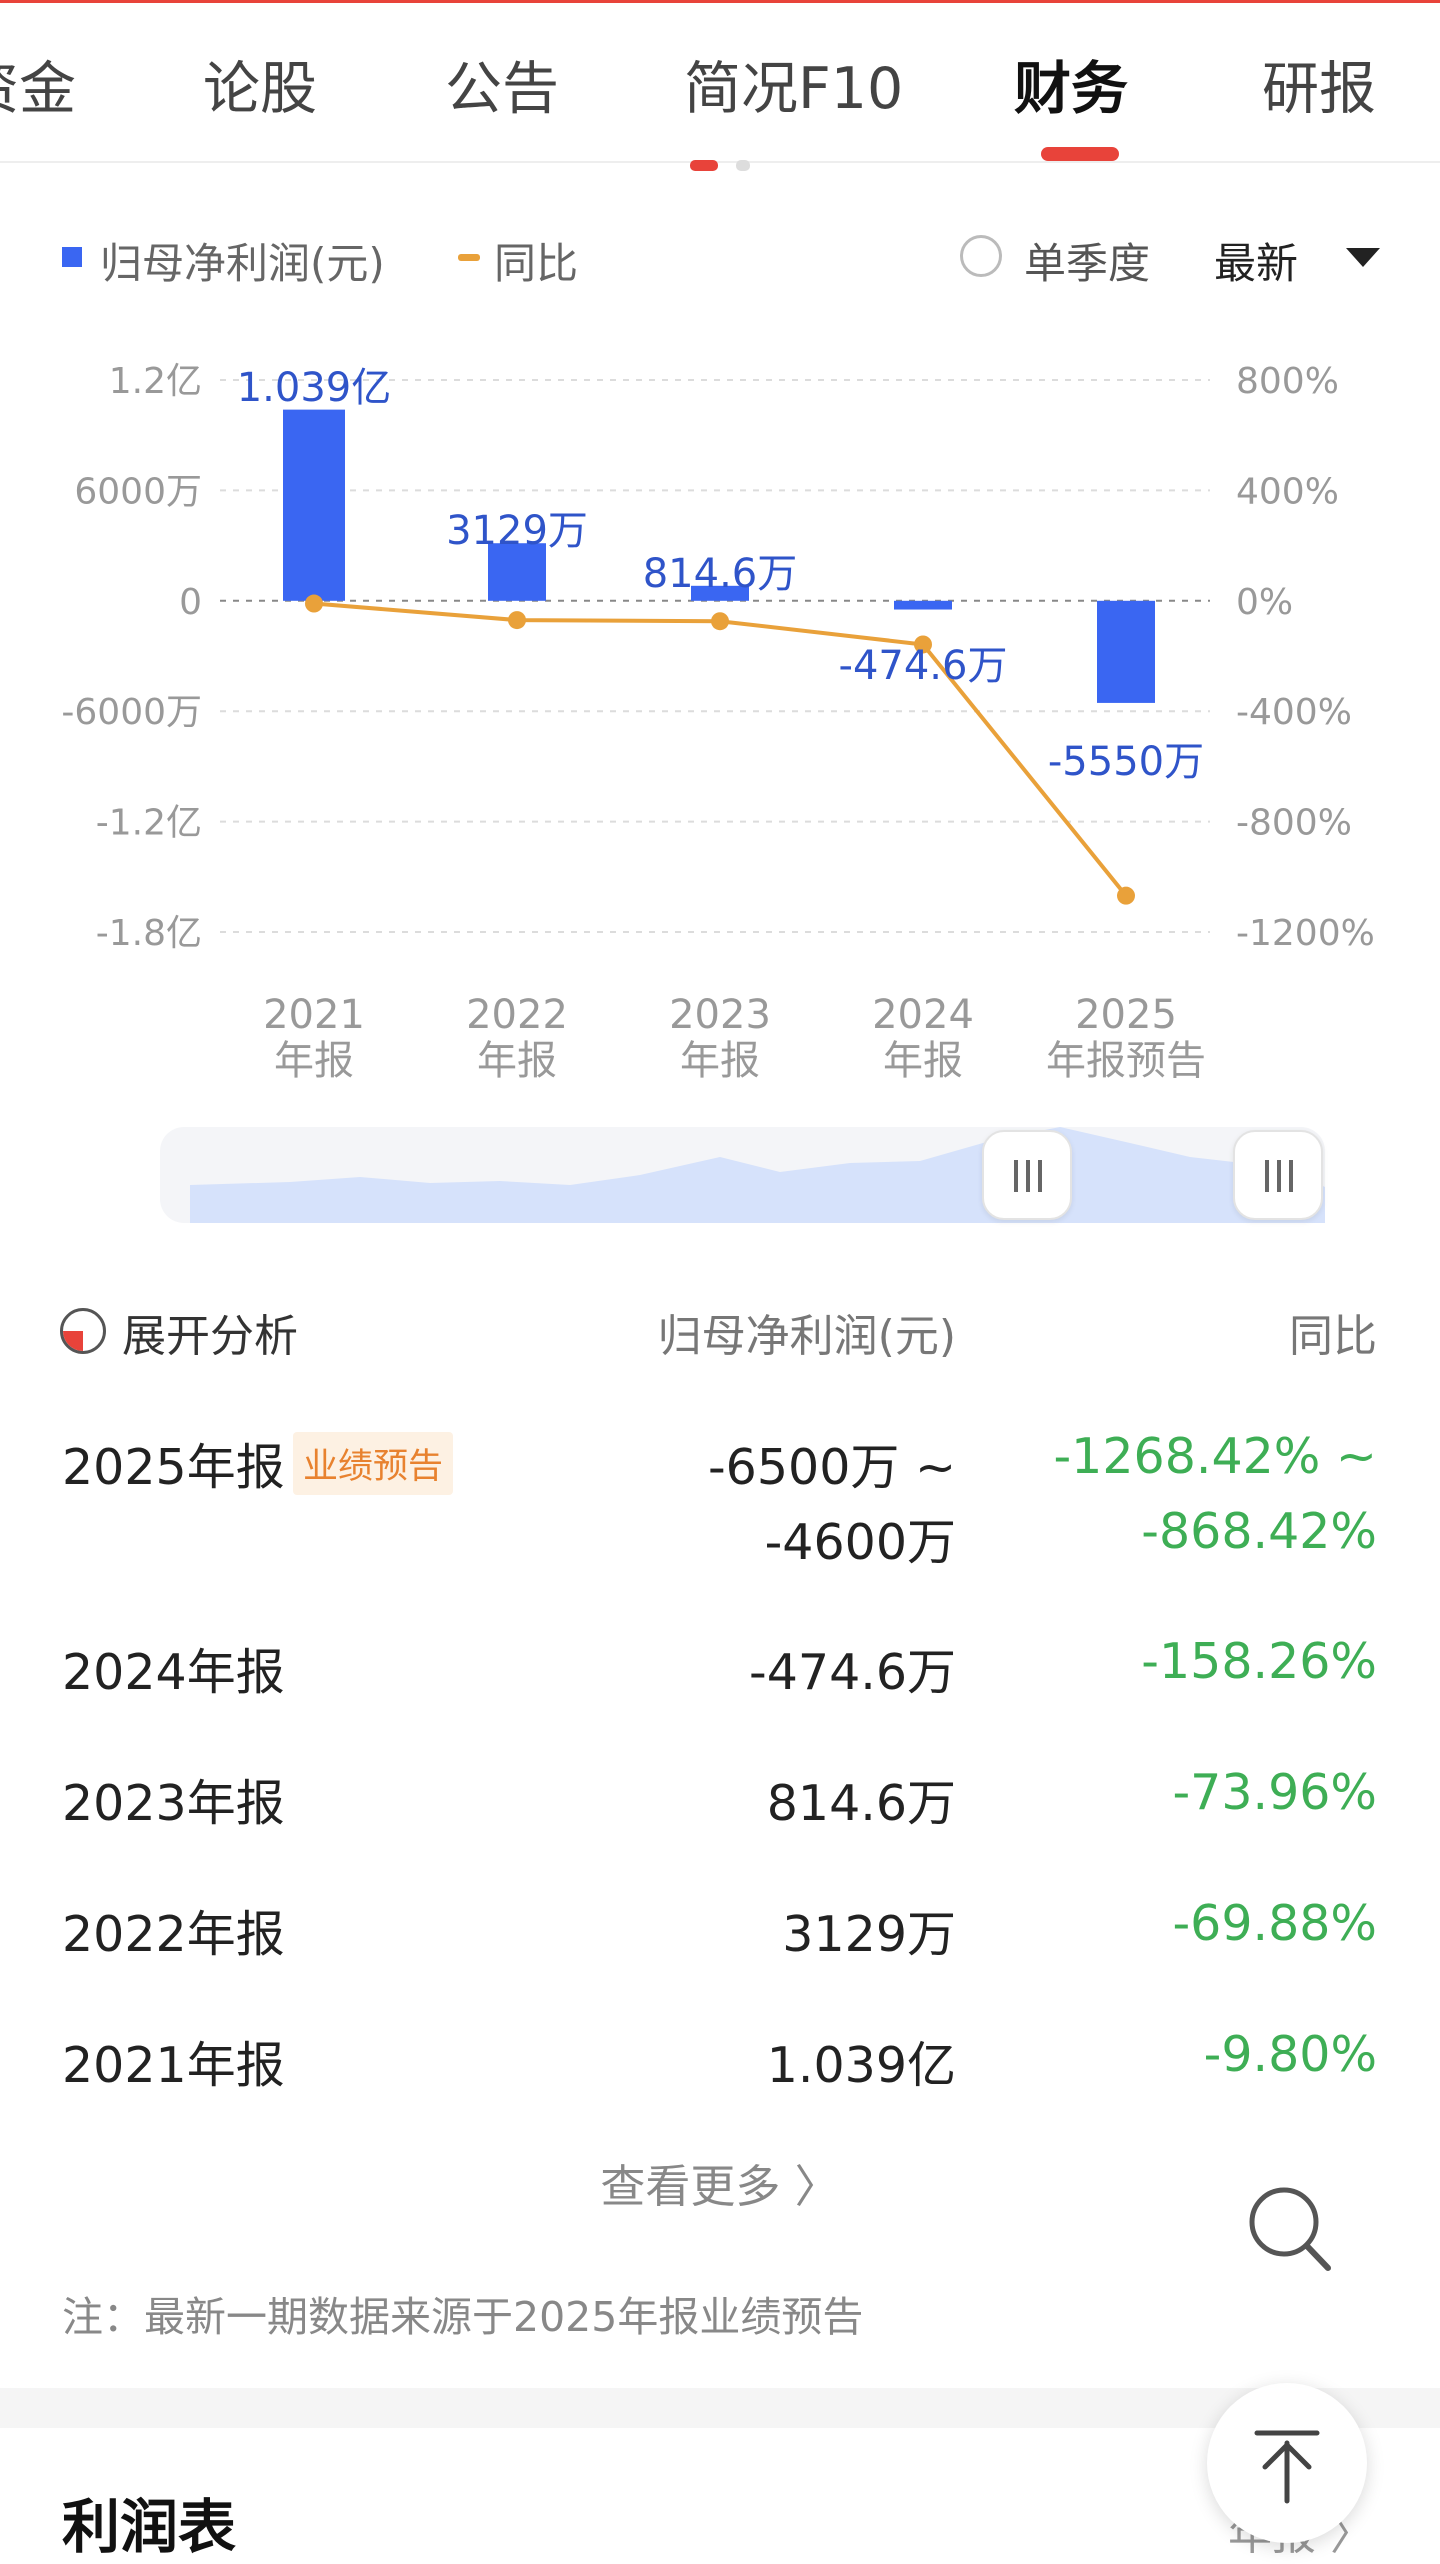  What do you see at coordinates (1126, 1015) in the screenshot?
I see `x-axis-label: 2025` at bounding box center [1126, 1015].